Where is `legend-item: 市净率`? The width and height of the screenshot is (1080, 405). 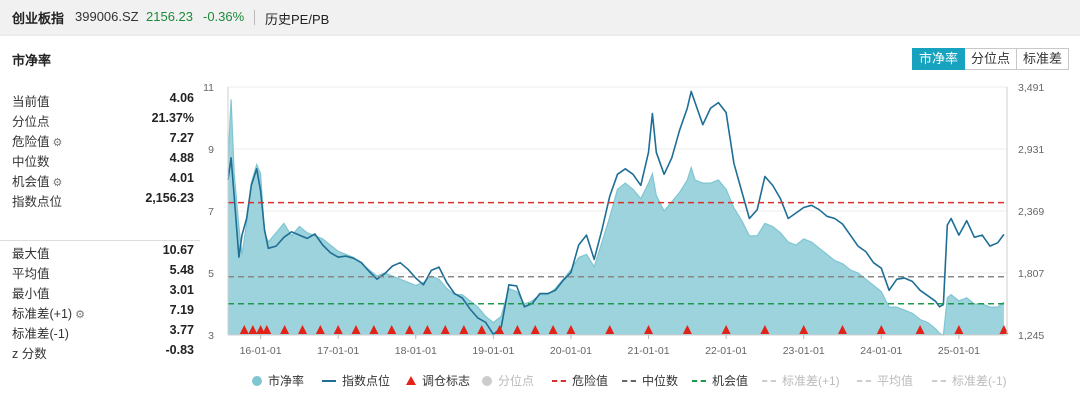
legend-item: 市净率 is located at coordinates (278, 380).